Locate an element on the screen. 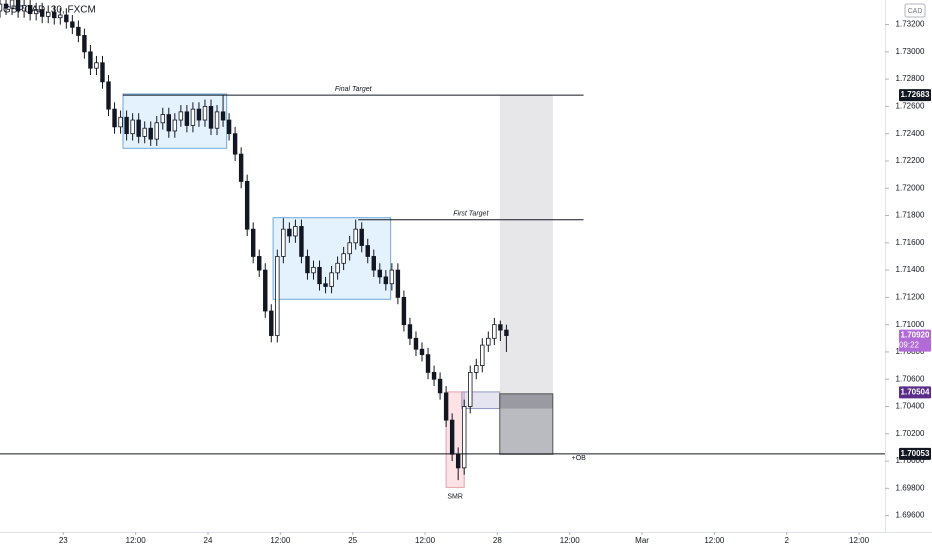  price-label: 1.70053 is located at coordinates (915, 453).